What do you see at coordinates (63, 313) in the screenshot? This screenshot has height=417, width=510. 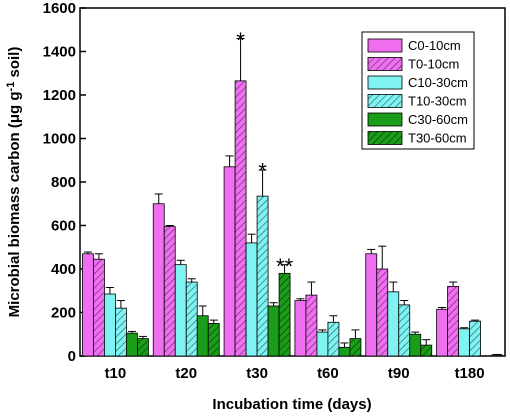 I see `y-tick-label: 200` at bounding box center [63, 313].